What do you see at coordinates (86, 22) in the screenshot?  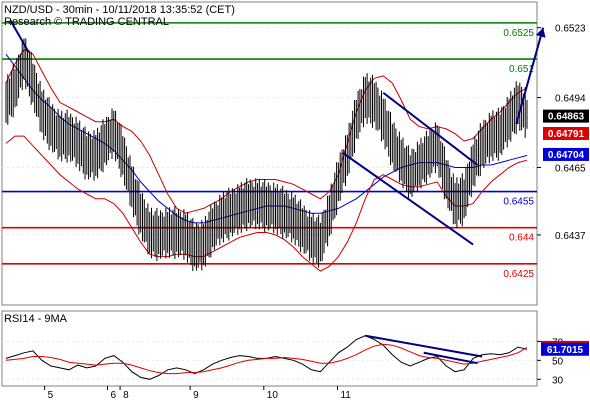 I see `chart-subtitle: Research © TRADING CENTRAL` at bounding box center [86, 22].